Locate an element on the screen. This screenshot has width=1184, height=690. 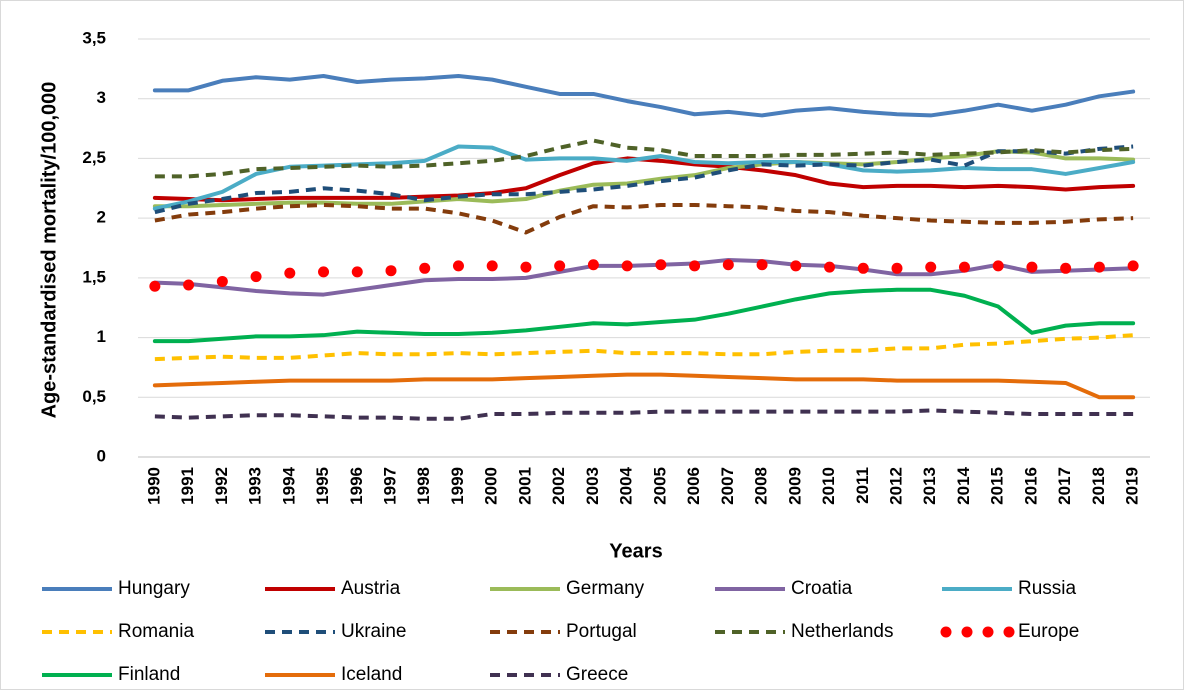
x-tick-label: 1991 is located at coordinates (187, 486).